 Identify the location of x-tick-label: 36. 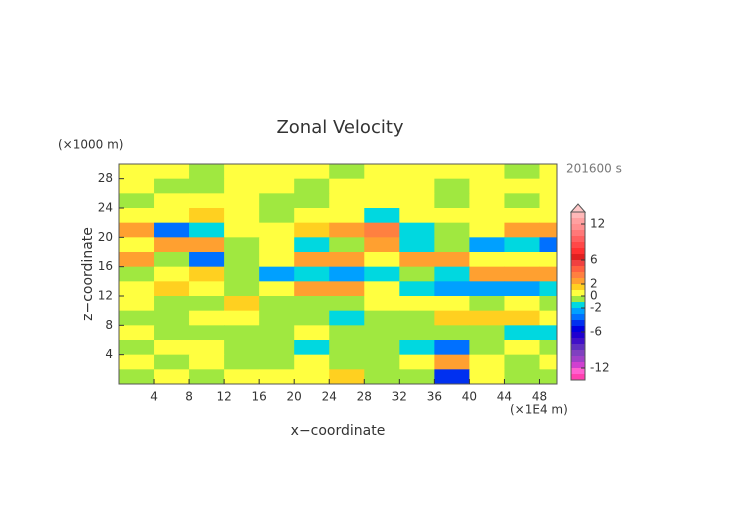
(434, 397).